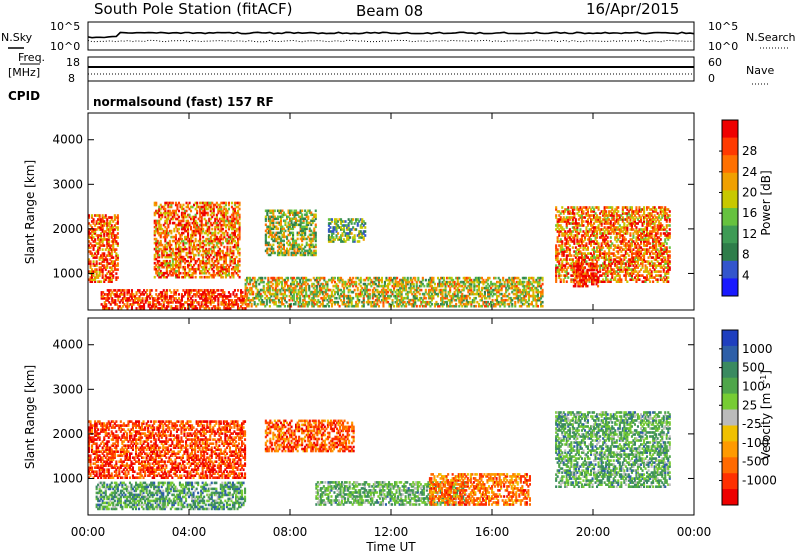 Image resolution: width=800 pixels, height=558 pixels. Describe the element at coordinates (715, 62) in the screenshot. I see `nave-tick-top: 60` at that location.